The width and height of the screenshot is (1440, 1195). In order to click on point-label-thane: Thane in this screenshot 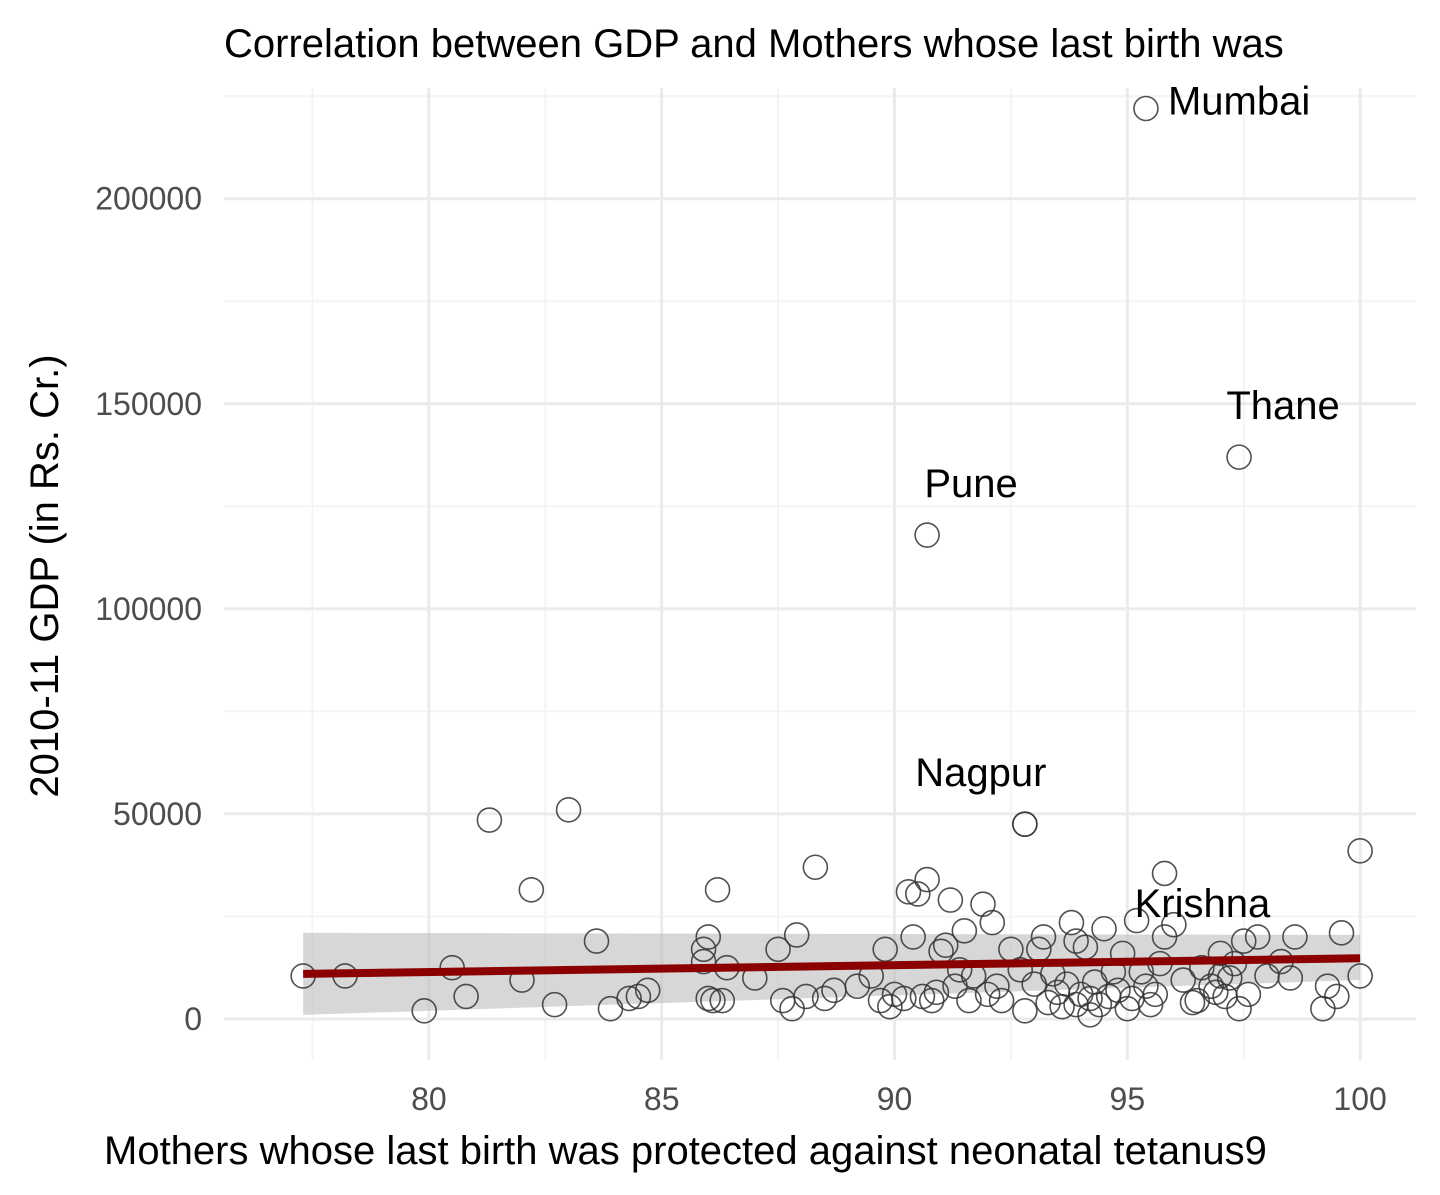, I will do `click(1282, 406)`.